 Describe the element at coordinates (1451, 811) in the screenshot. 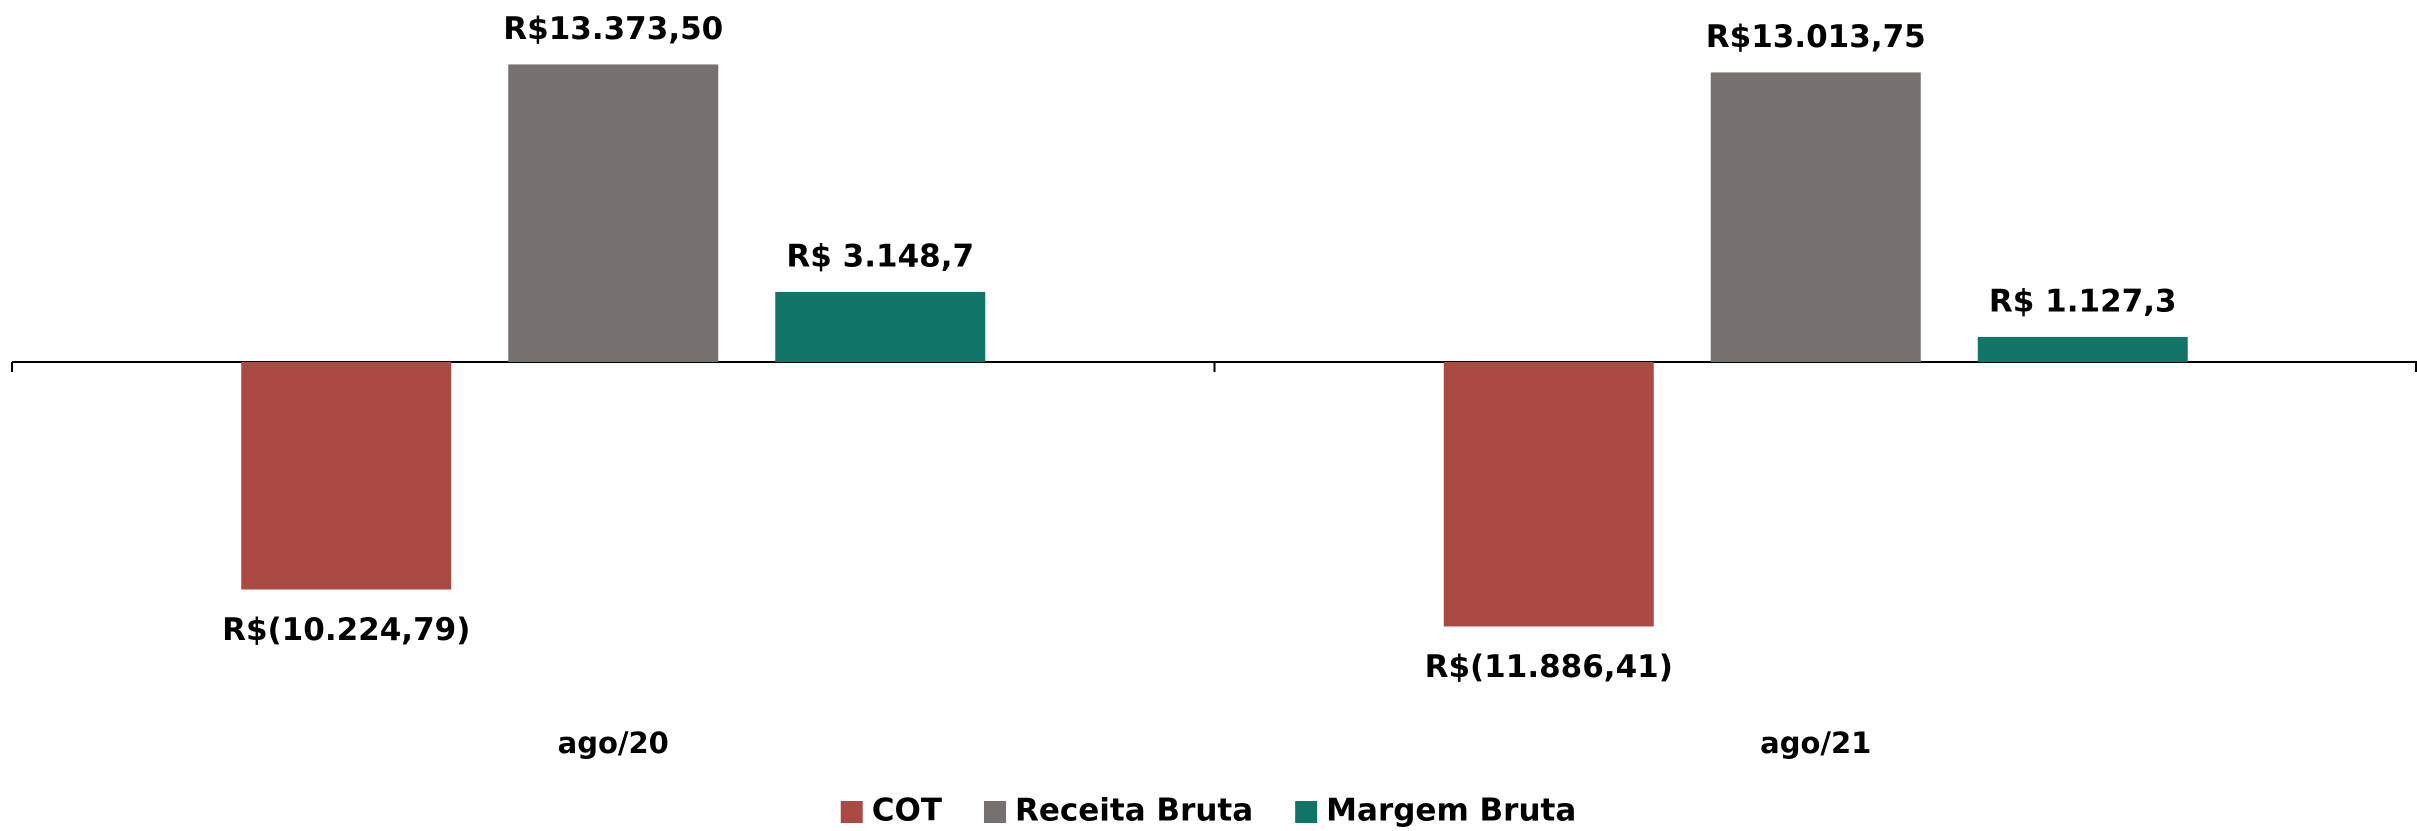

I see `legend-label: Margem Bruta` at that location.